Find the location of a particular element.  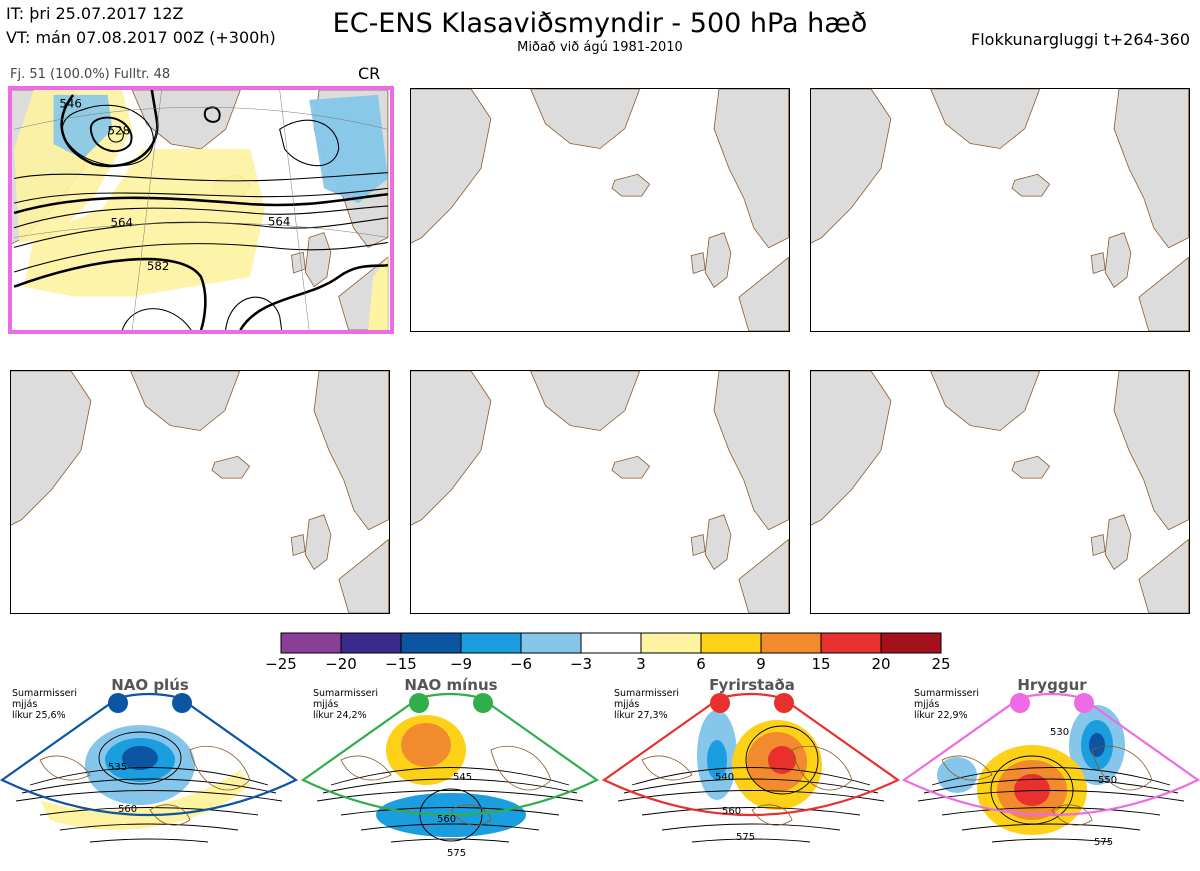

regime-contour-label: 545 is located at coordinates (462, 777).